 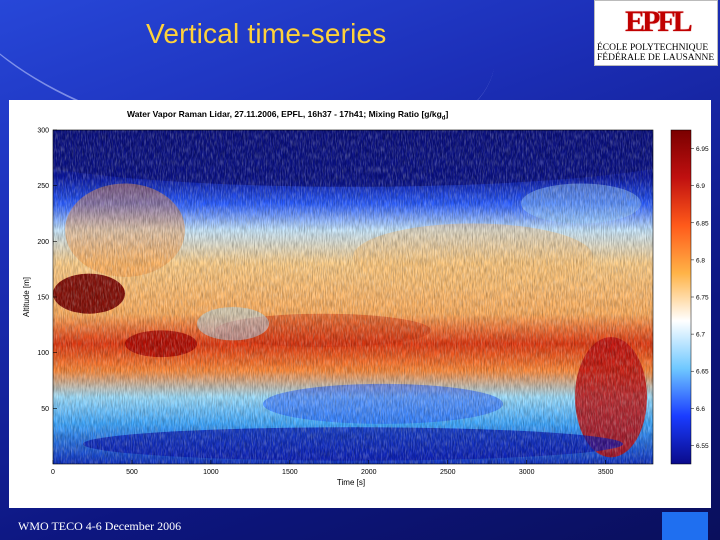 What do you see at coordinates (53, 472) in the screenshot?
I see `x-tick-label-0: 0` at bounding box center [53, 472].